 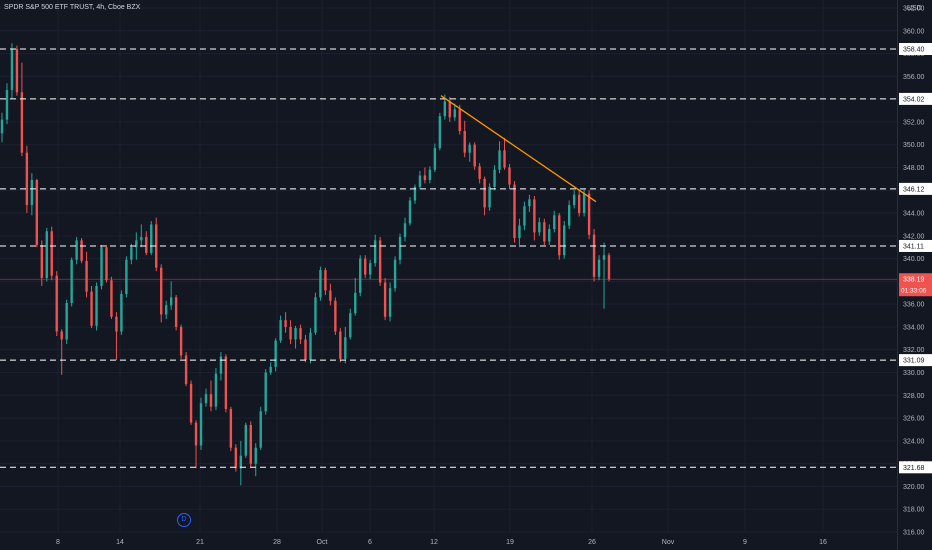 What do you see at coordinates (914, 122) in the screenshot?
I see `price-tick-label: 352.00` at bounding box center [914, 122].